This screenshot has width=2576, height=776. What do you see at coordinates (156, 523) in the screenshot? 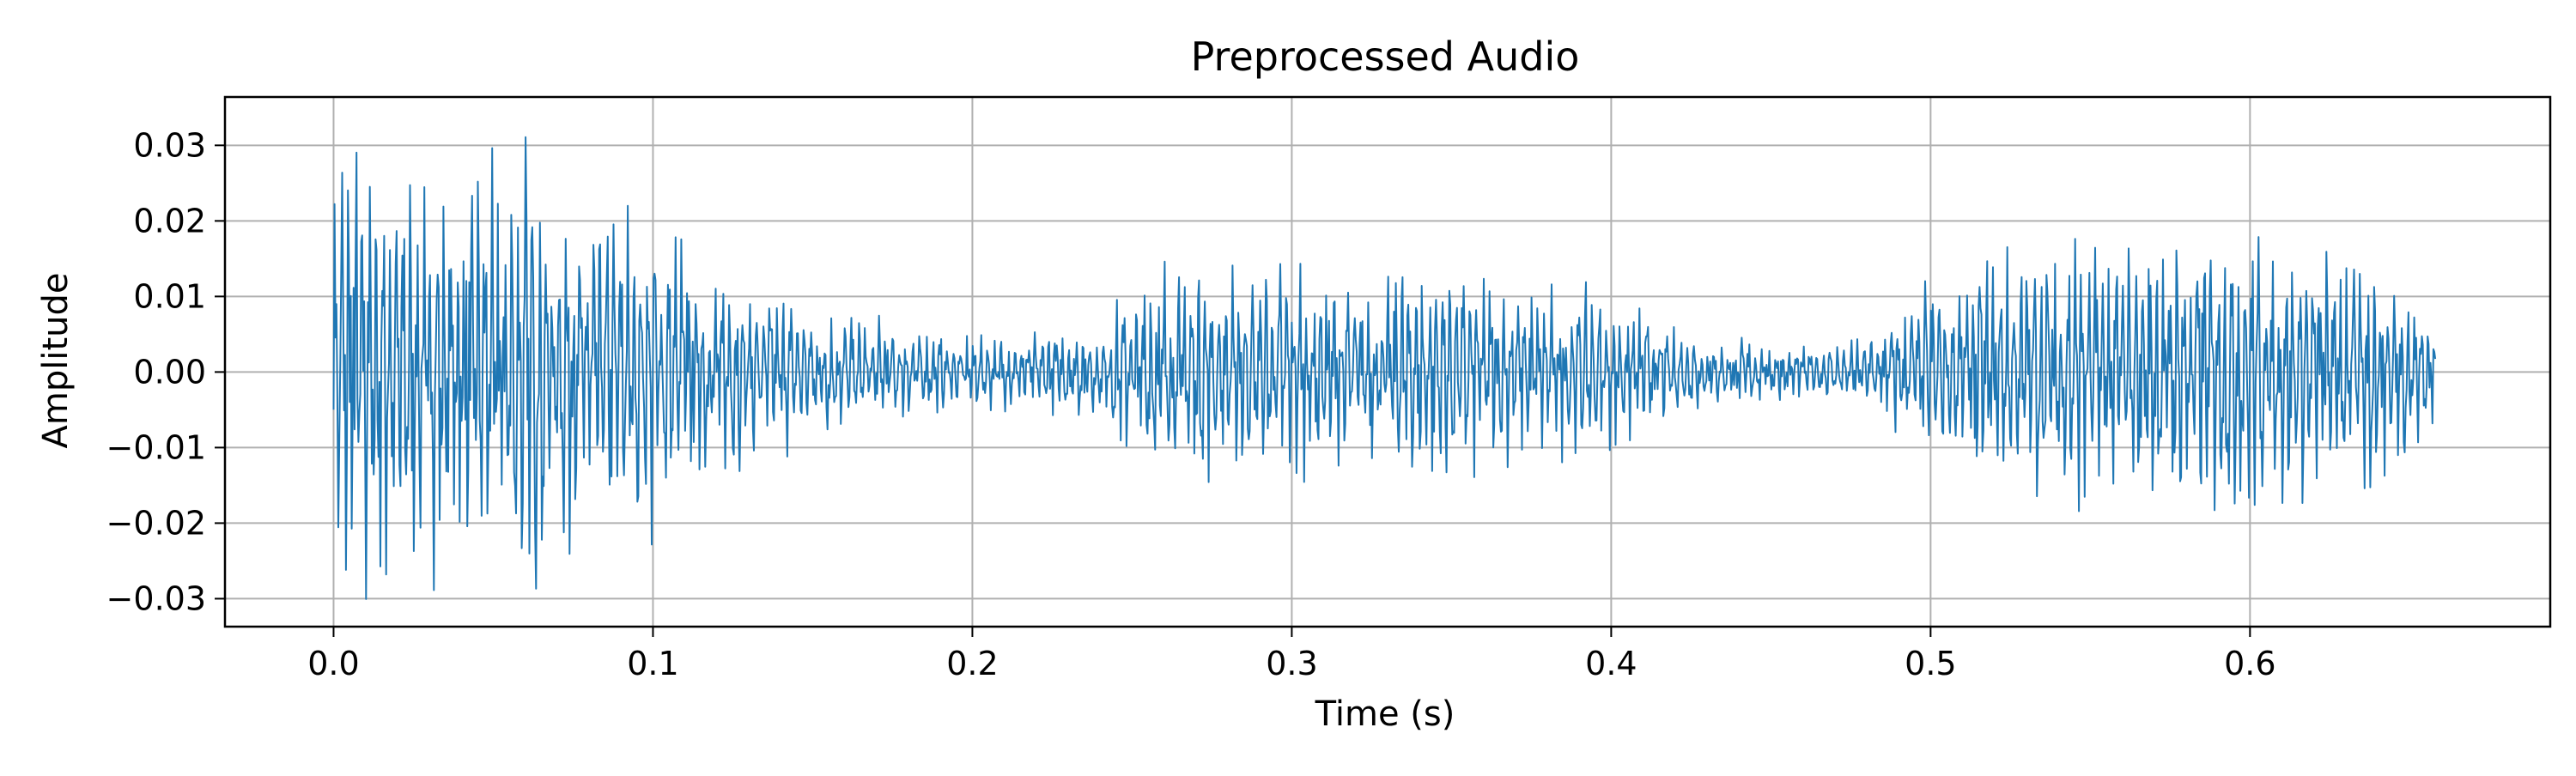
I see `y-tick-label: −0.02` at bounding box center [156, 523].